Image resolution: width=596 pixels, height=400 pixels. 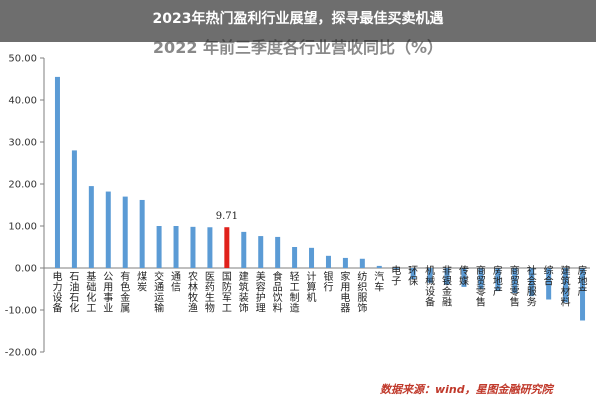 I want to click on category-label: 汽车, so click(x=379, y=282).